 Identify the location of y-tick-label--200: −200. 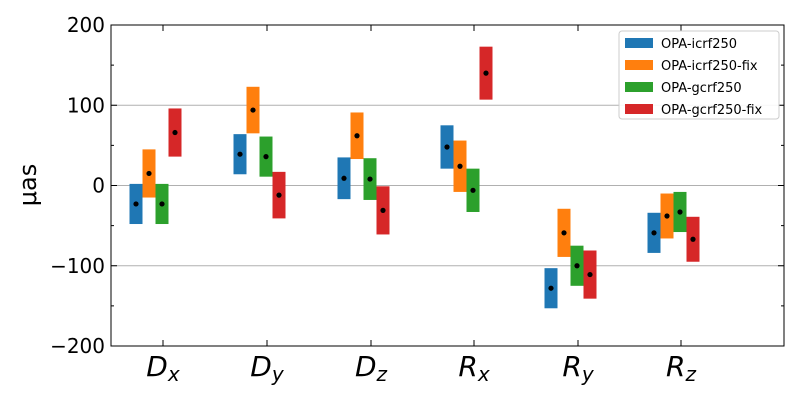
(77, 346).